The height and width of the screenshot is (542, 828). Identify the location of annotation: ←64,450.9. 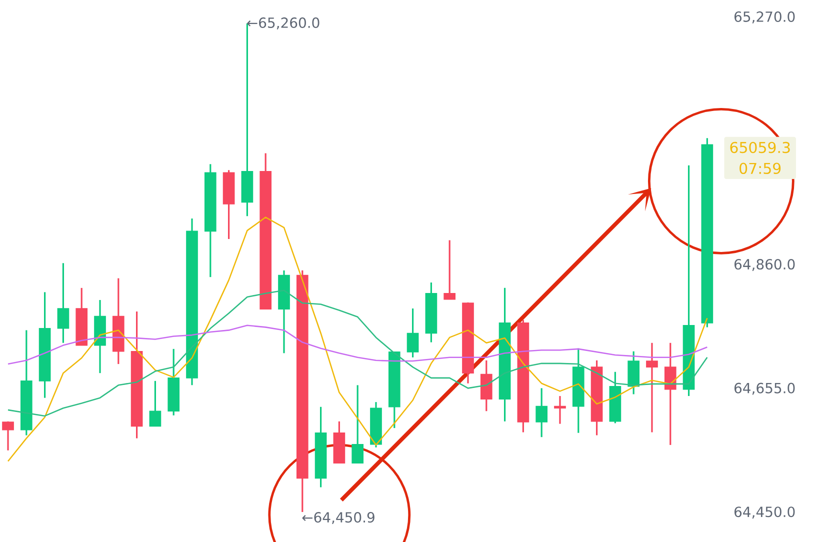
(338, 518).